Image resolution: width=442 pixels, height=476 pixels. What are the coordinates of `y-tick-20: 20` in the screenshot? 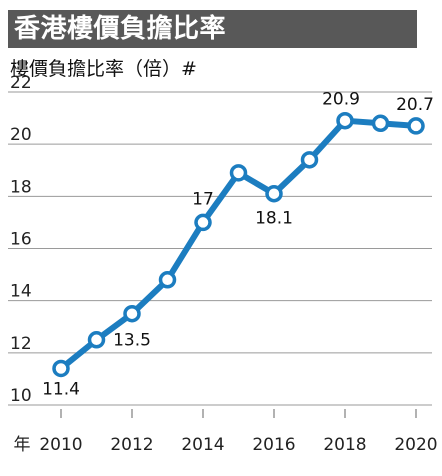 It's located at (21, 135).